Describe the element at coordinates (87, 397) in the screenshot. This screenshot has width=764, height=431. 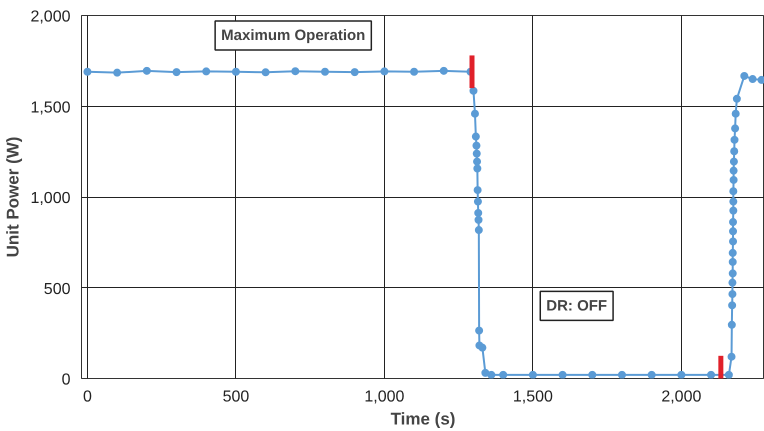
I see `x-tick-label: 0` at that location.